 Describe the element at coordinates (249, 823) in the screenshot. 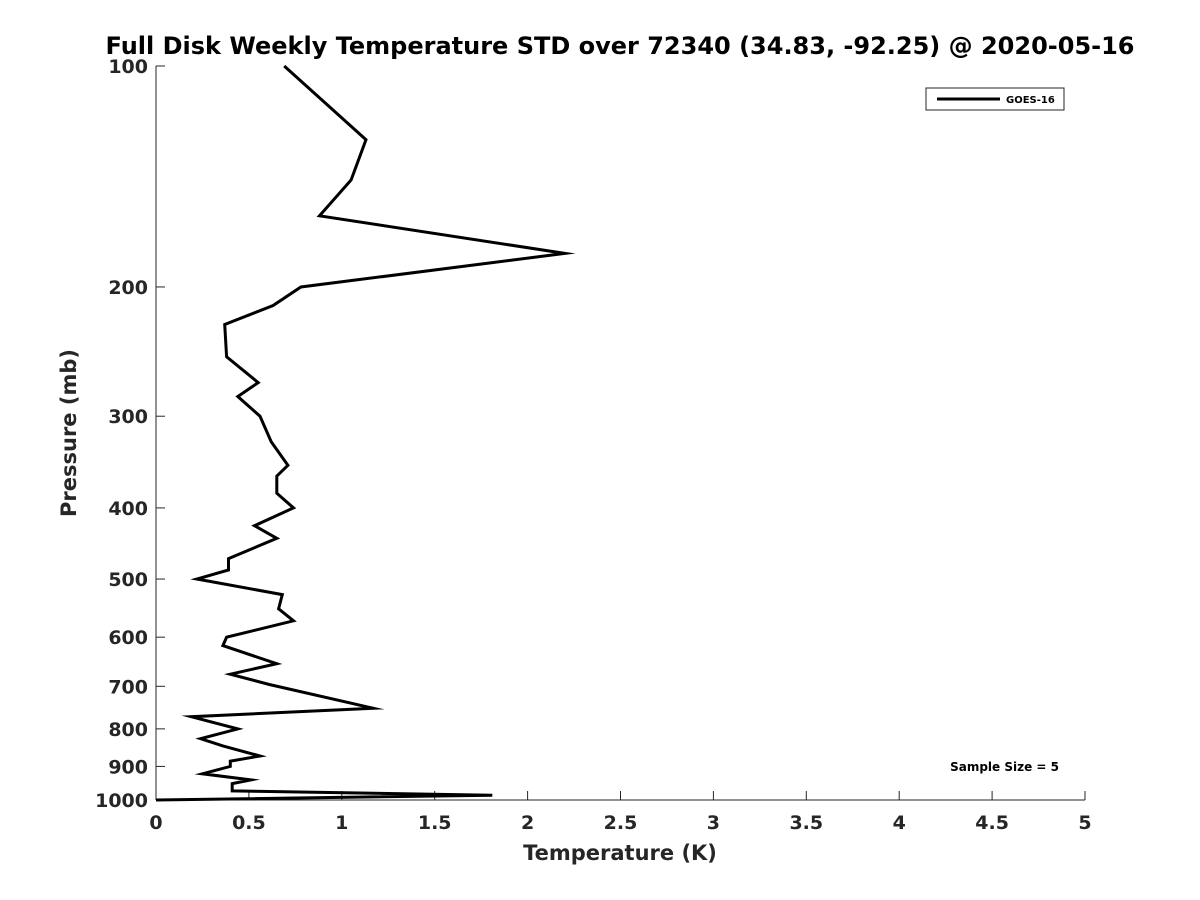

I see `x-tick-label: 0.5` at that location.